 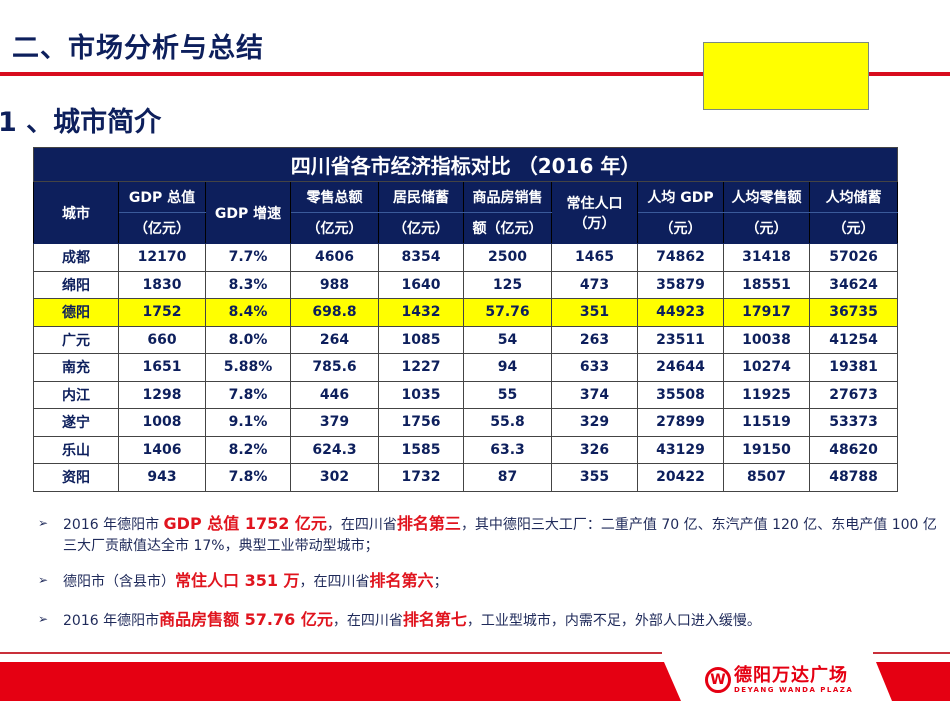 I want to click on table-row: 广元 660 8.0% 264 1085 54 263 23511 10038 41254, so click(x=466, y=339).